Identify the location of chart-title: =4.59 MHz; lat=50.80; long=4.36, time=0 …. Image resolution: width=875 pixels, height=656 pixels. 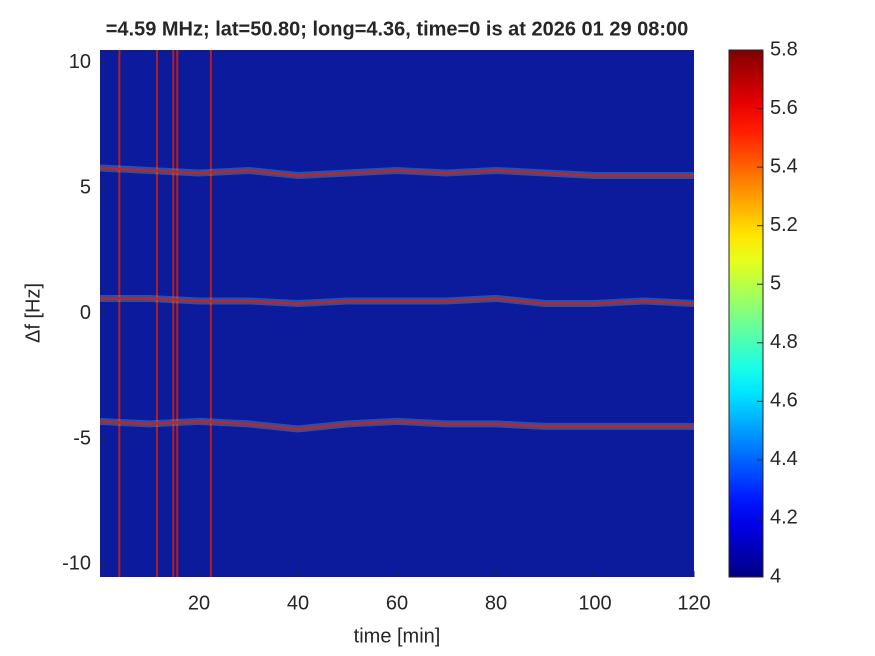
(397, 29).